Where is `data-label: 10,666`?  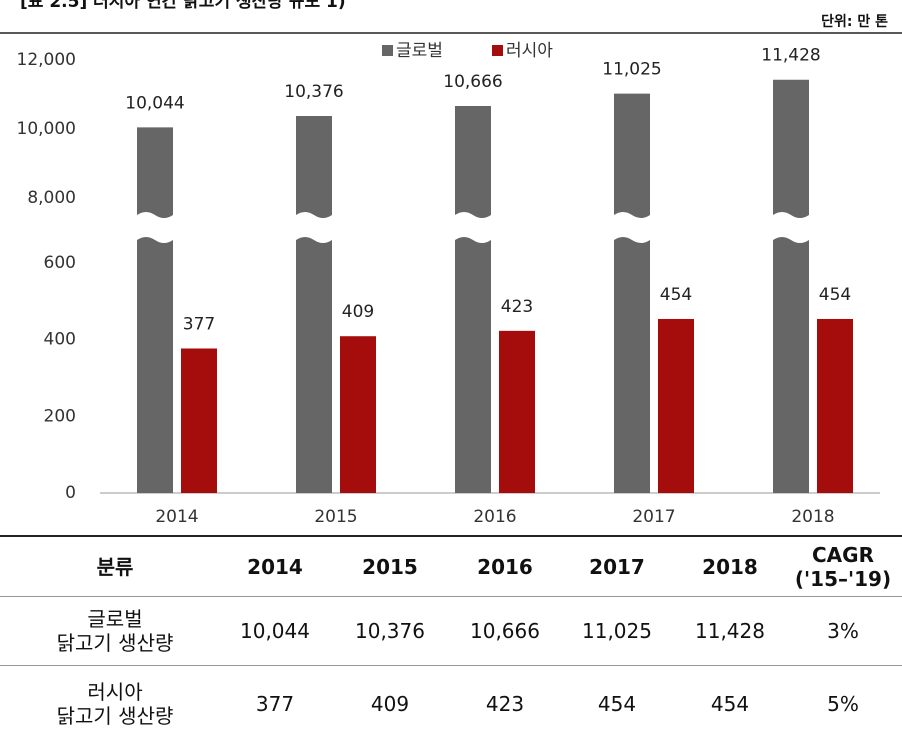 data-label: 10,666 is located at coordinates (472, 82).